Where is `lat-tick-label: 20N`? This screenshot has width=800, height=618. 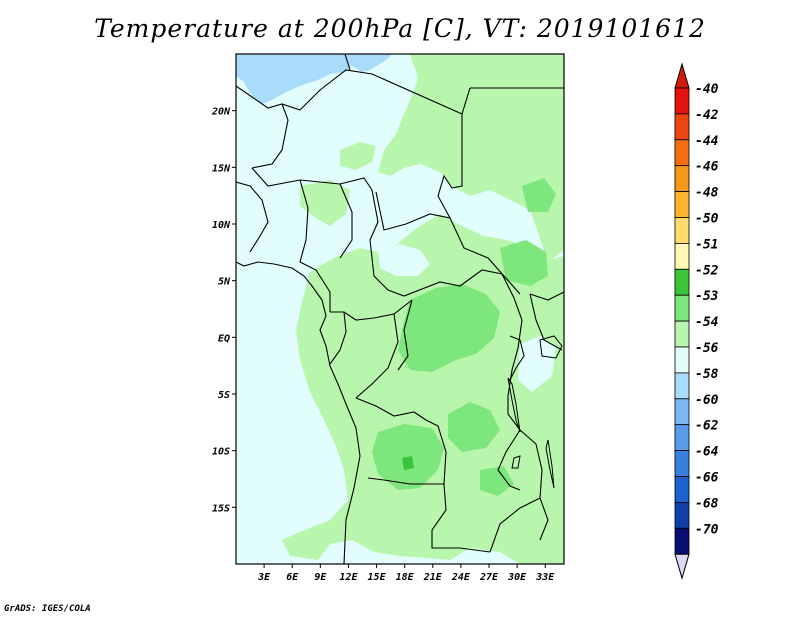
lat-tick-label: 20N is located at coordinates (221, 112).